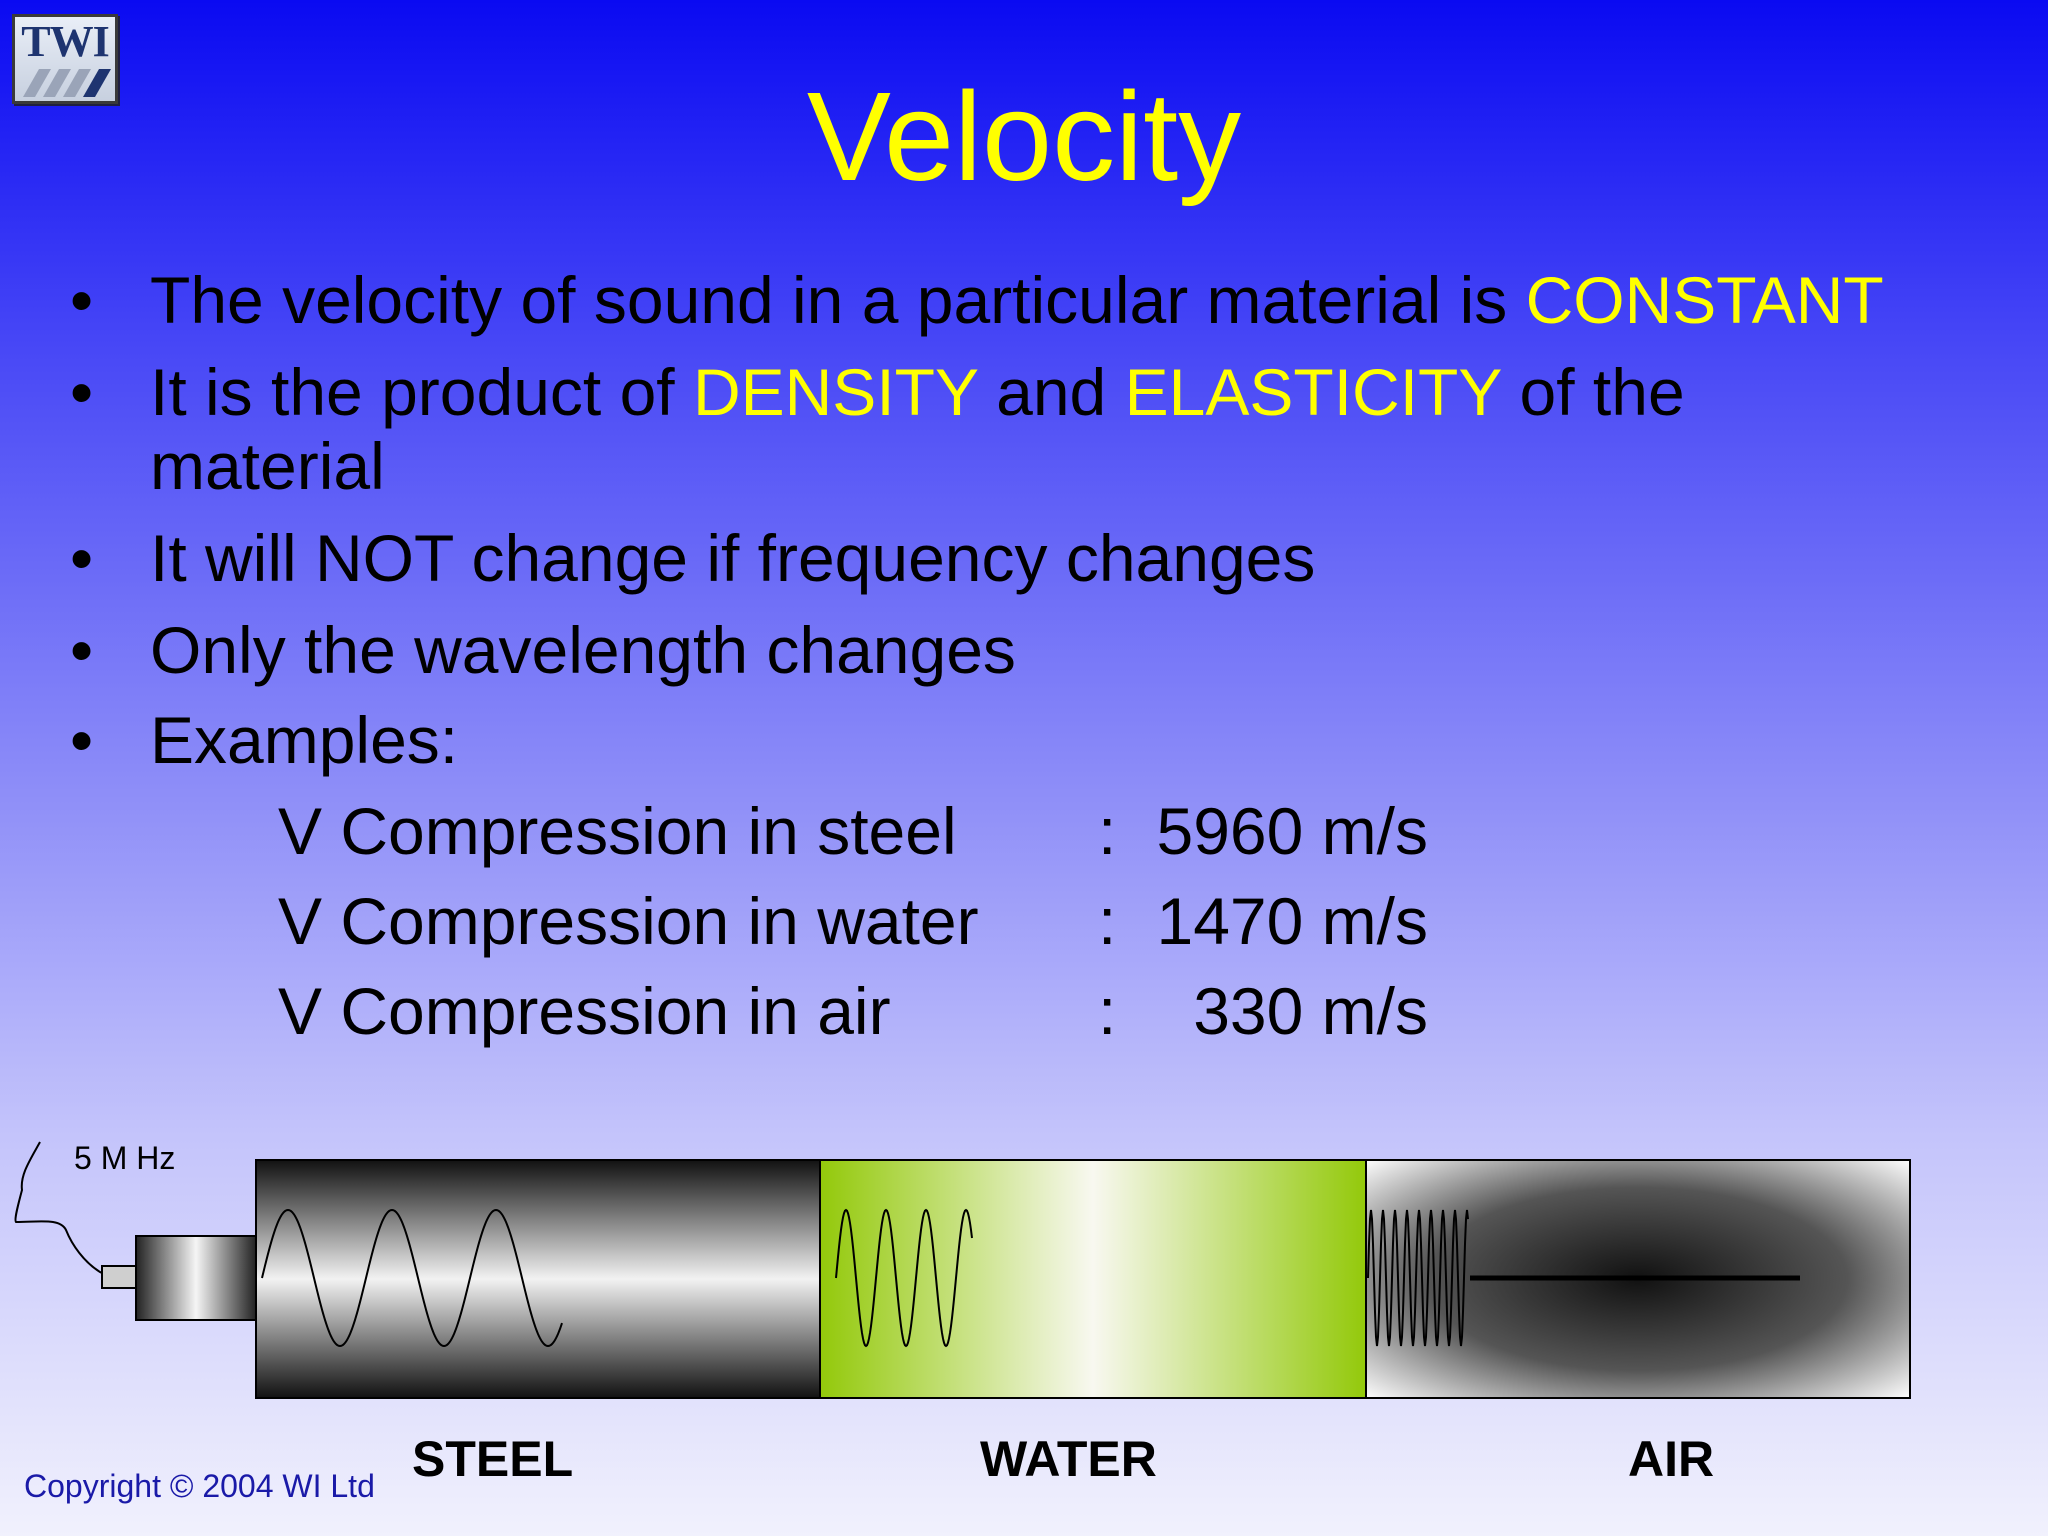 Image resolution: width=2048 pixels, height=1536 pixels. What do you see at coordinates (493, 1459) in the screenshot?
I see `steel-label: STEEL` at bounding box center [493, 1459].